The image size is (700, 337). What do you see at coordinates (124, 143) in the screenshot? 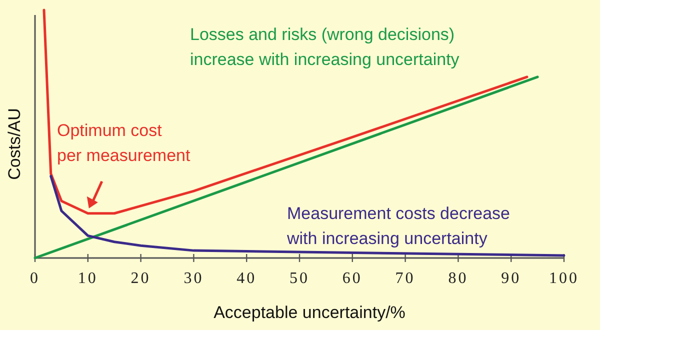
I see `annotation: Optimum cost per measurement` at bounding box center [124, 143].